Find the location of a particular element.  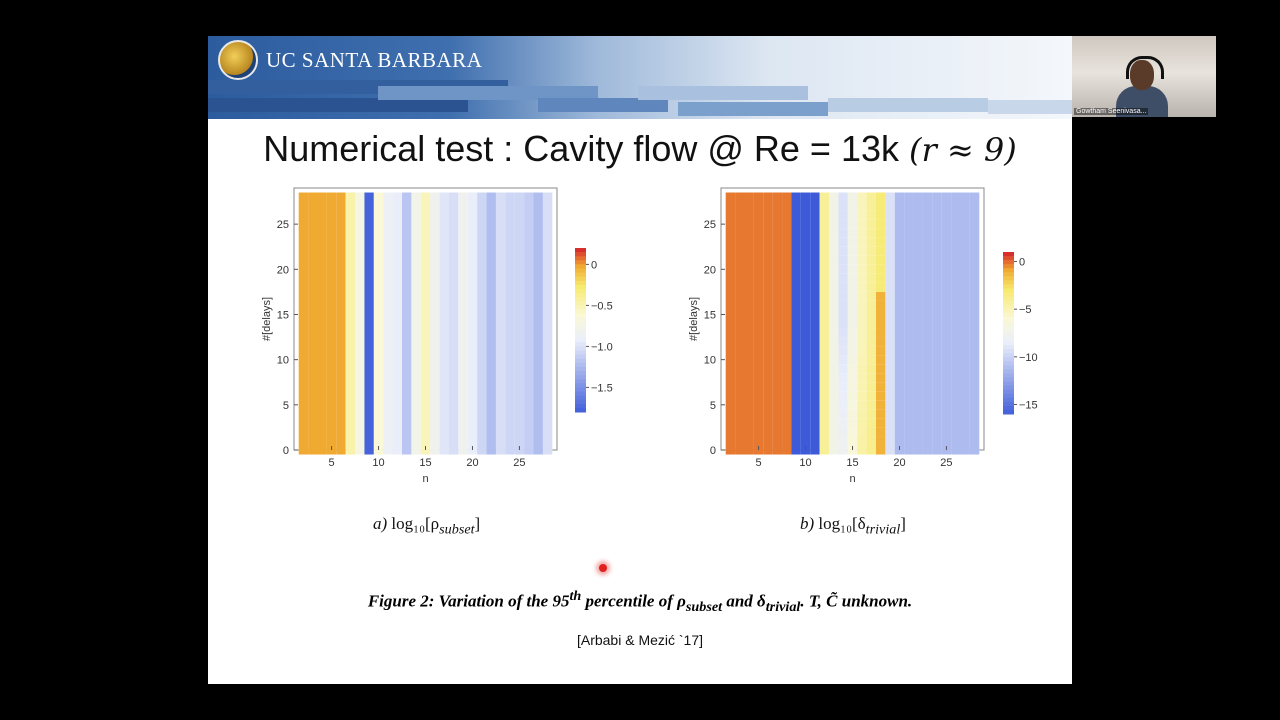

headset-icon is located at coordinates (1145, 67).